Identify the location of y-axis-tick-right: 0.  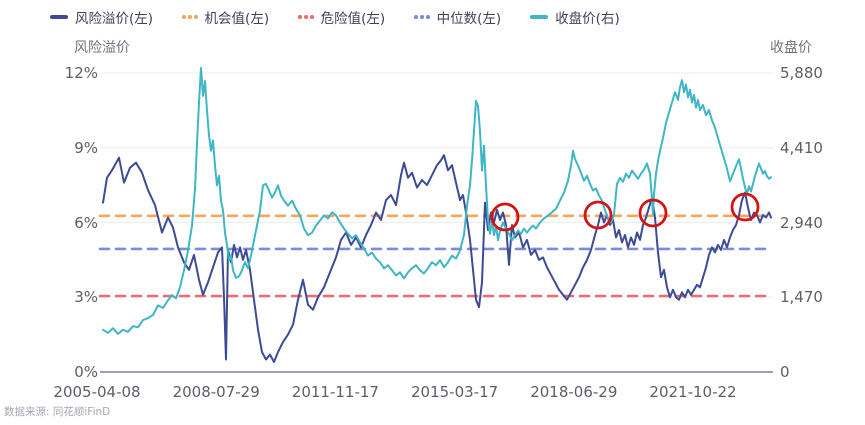
(785, 372).